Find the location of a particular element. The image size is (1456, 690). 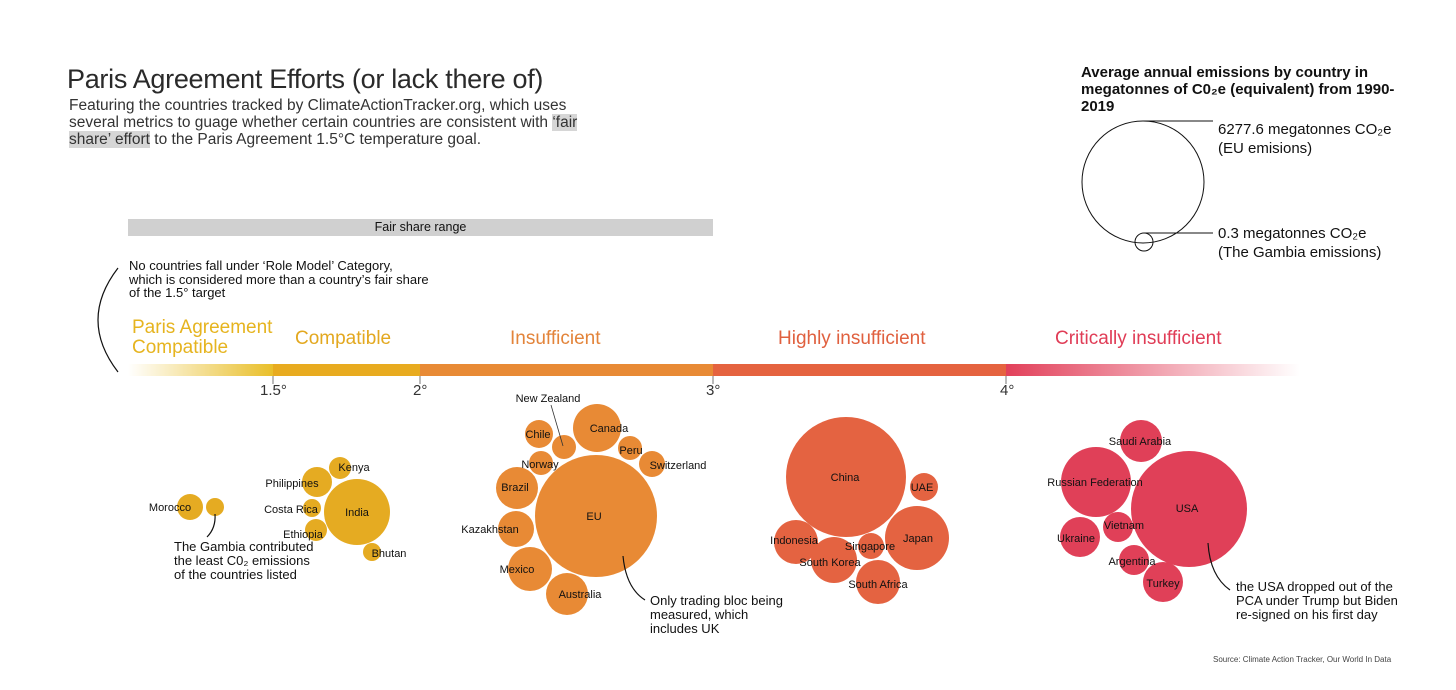

bubble-china is located at coordinates (846, 477).